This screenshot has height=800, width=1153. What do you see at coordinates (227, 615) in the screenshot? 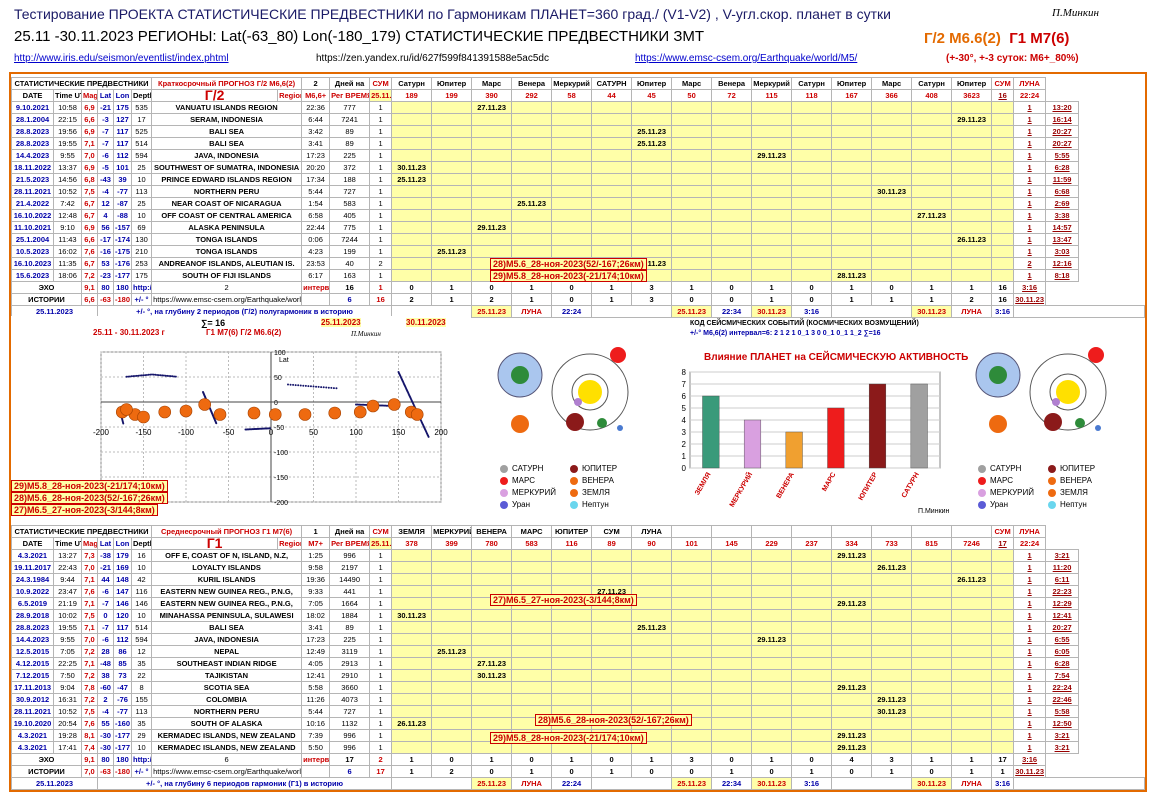
I see `region-name: MINAHASSA PENINSULA, SULAWESI` at bounding box center [227, 615].